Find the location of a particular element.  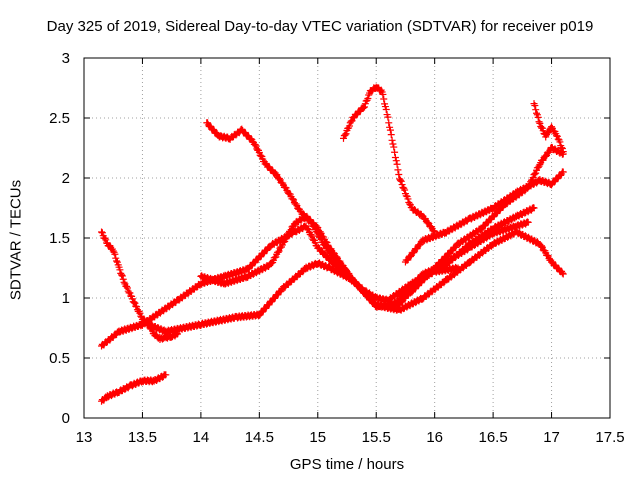

y-tick-label: 1.5 is located at coordinates (59, 238).